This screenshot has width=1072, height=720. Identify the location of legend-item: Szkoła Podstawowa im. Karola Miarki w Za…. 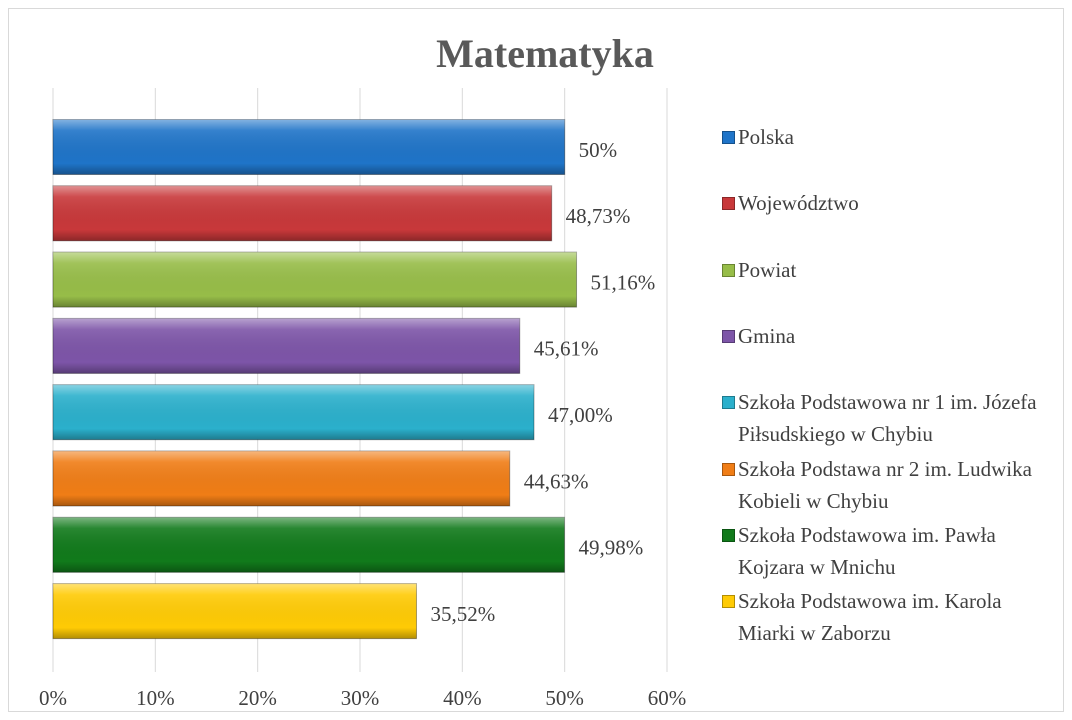
(887, 617).